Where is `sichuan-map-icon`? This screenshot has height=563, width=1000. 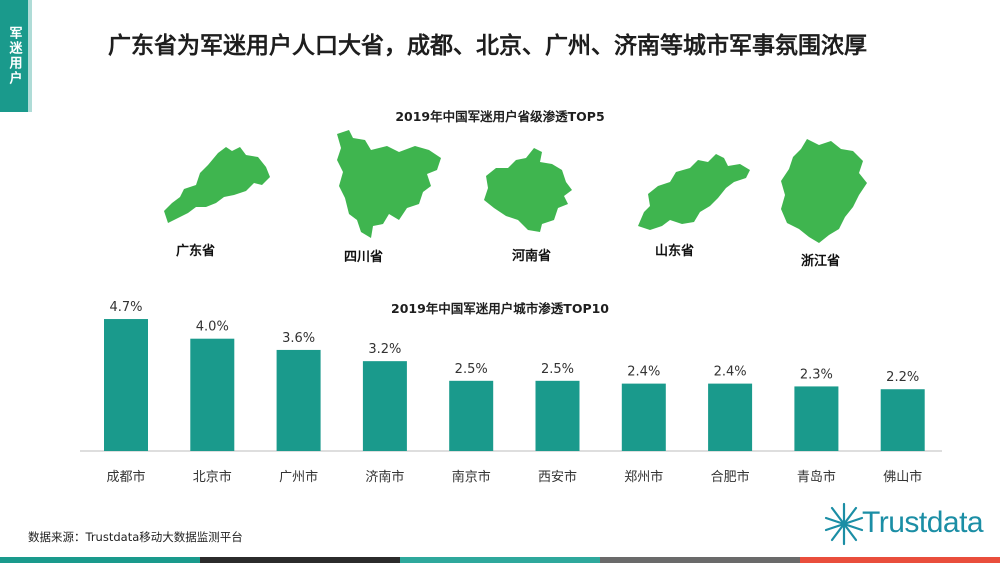
sichuan-map-icon is located at coordinates (387, 184).